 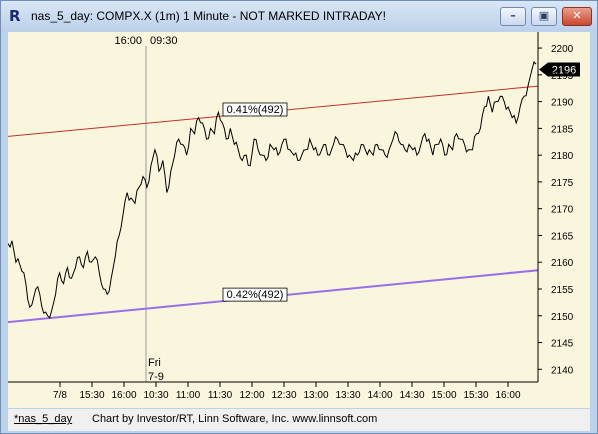 I want to click on y-tick-label: 2145, so click(x=562, y=344).